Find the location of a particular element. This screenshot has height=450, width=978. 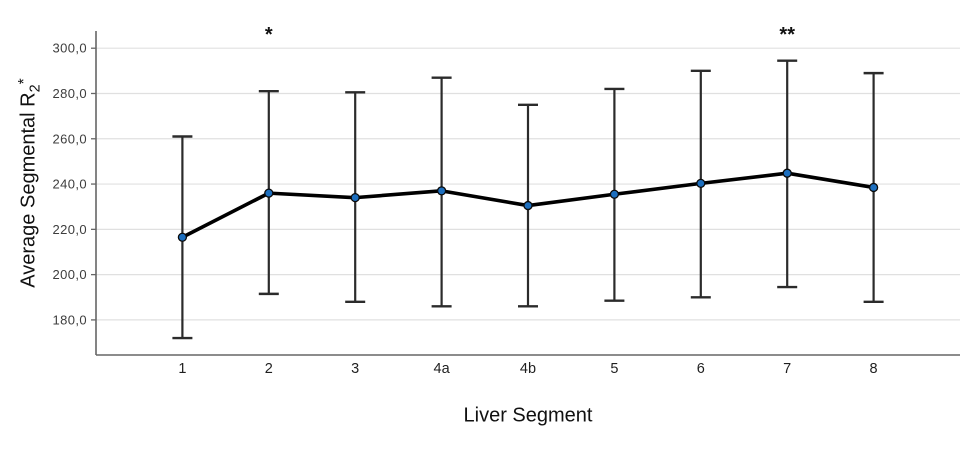

x-tick-label: 2 is located at coordinates (269, 369).